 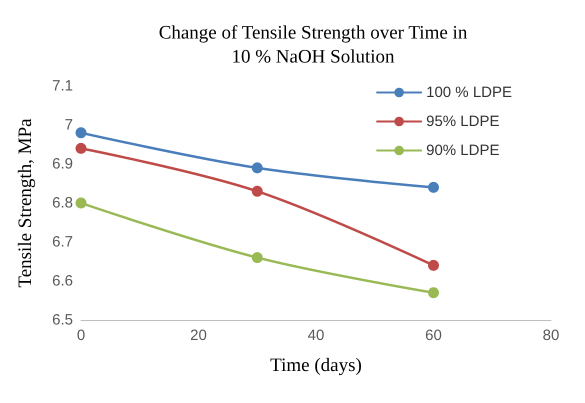 What do you see at coordinates (316, 365) in the screenshot?
I see `x-axis-title: Time (days)` at bounding box center [316, 365].